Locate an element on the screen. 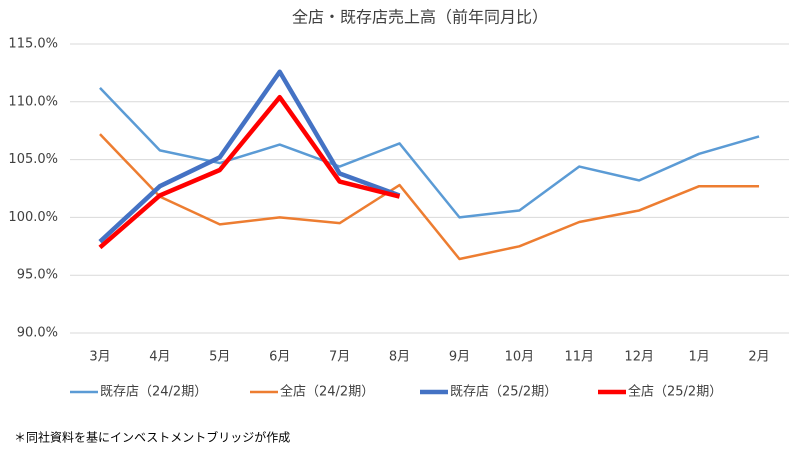 Image resolution: width=796 pixels, height=457 pixels. y-tick-label: 100.0% is located at coordinates (33, 217).